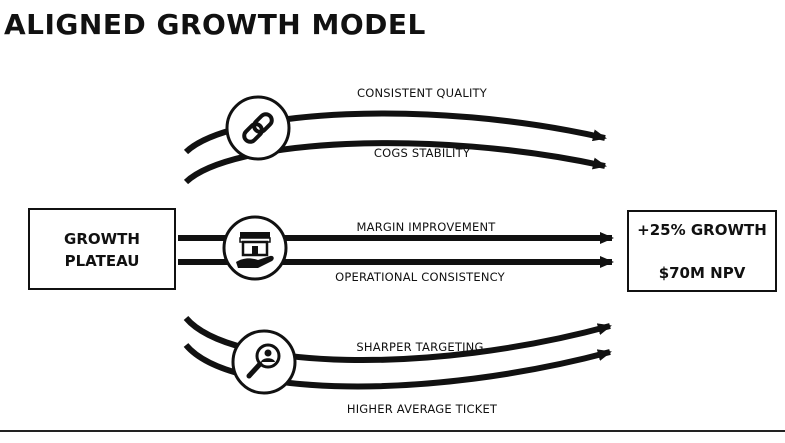 The height and width of the screenshot is (443, 785). I want to click on label-consistent-quality: CONSISTENT QUALITY, so click(422, 93).